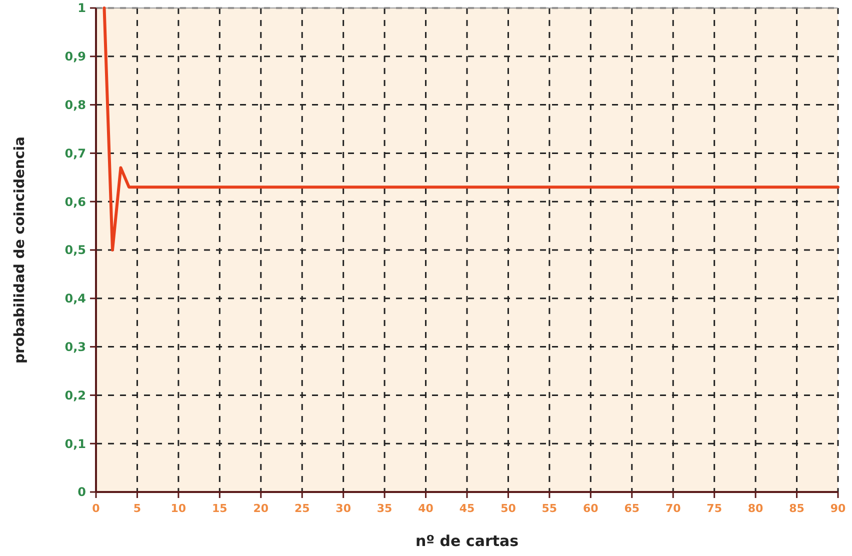 The width and height of the screenshot is (852, 556). What do you see at coordinates (75, 347) in the screenshot?
I see `y-tick-label: 0,3` at bounding box center [75, 347].